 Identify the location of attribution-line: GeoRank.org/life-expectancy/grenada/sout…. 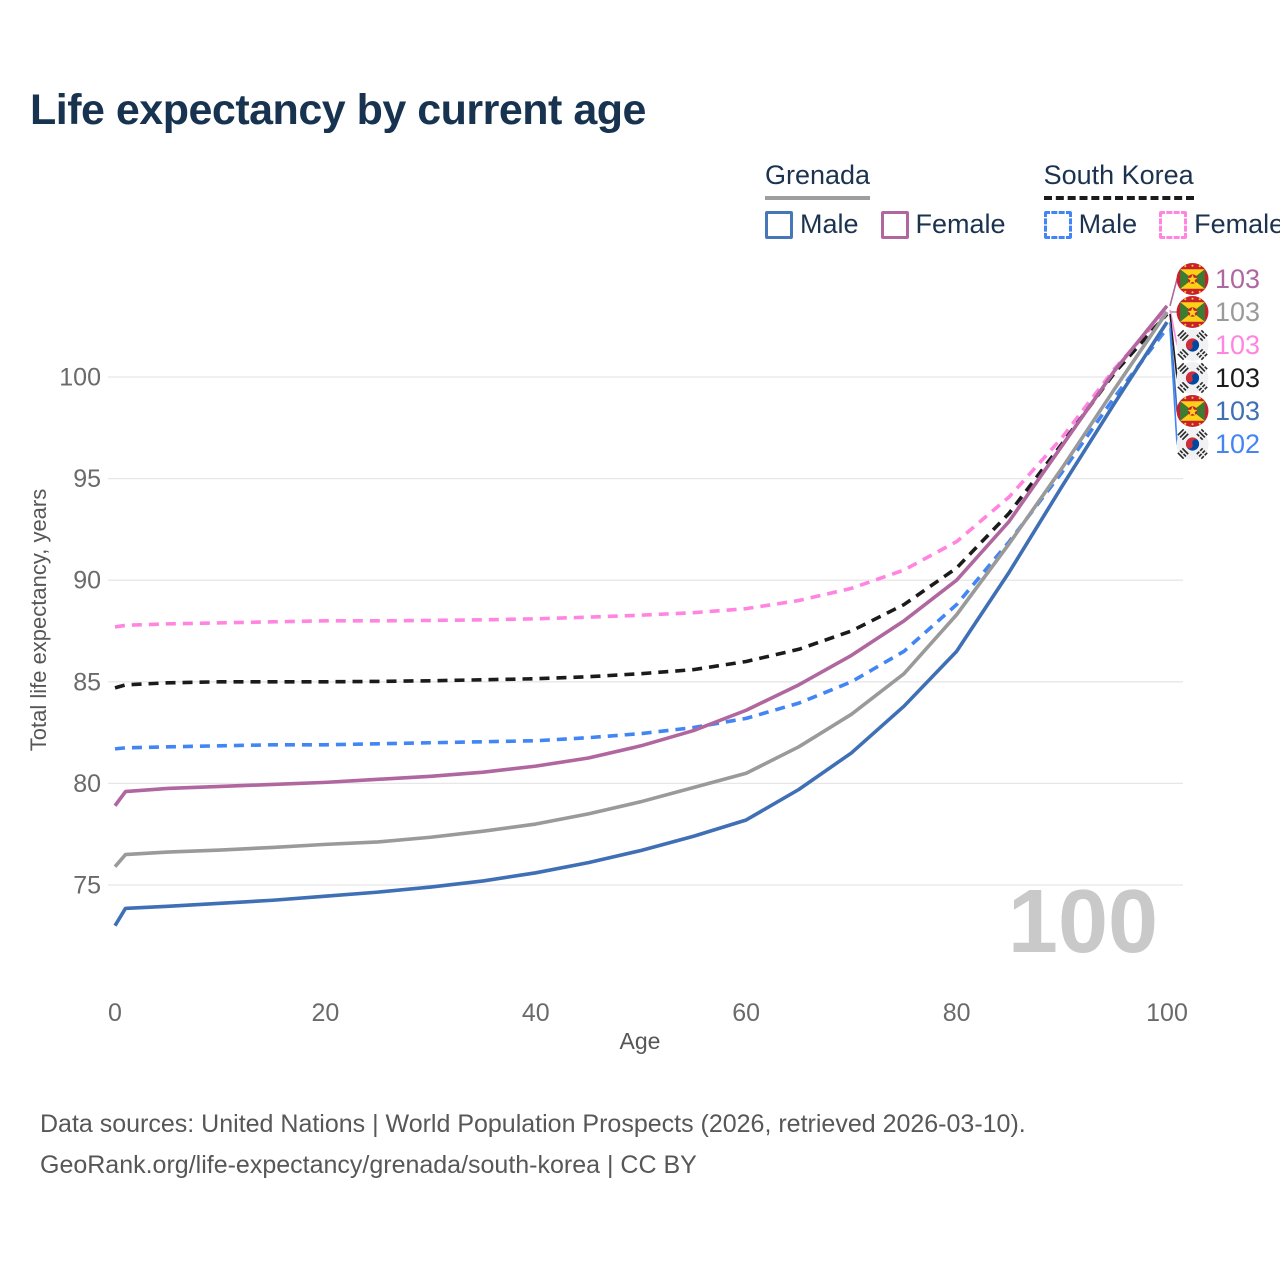
(368, 1165).